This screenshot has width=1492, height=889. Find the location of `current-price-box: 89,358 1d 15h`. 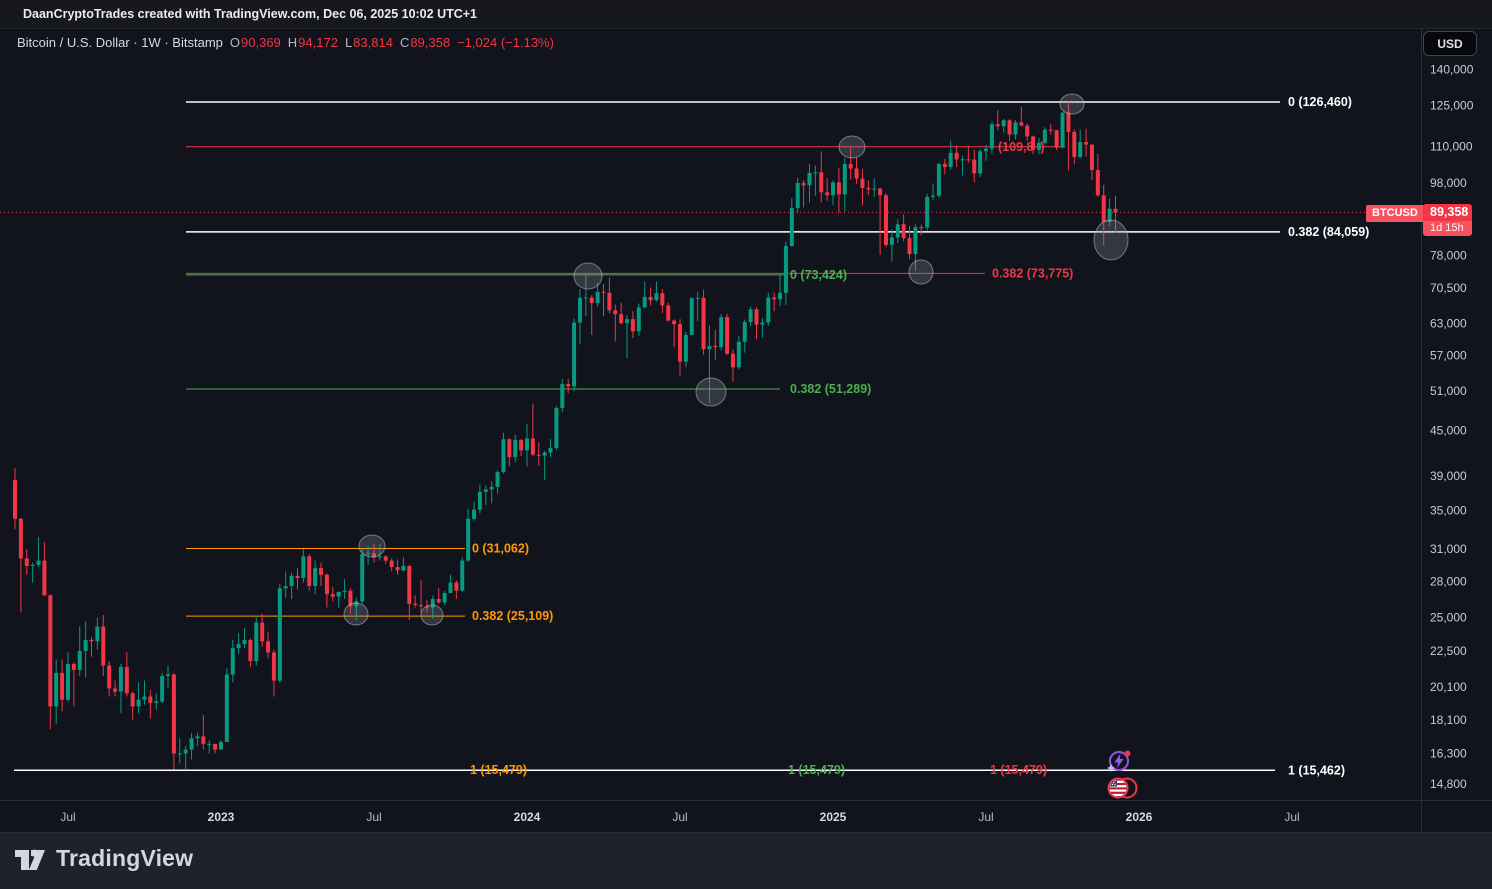

current-price-box: 89,358 1d 15h is located at coordinates (1447, 220).